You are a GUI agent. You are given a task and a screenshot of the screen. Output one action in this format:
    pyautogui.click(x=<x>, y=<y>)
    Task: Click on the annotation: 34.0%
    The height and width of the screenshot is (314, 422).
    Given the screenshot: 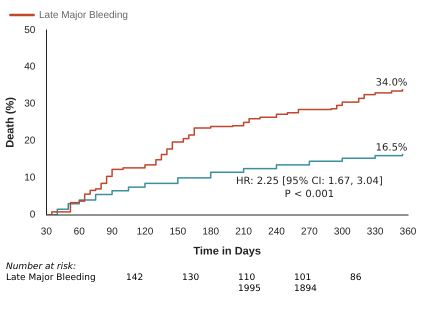 What is the action you would take?
    pyautogui.click(x=392, y=83)
    